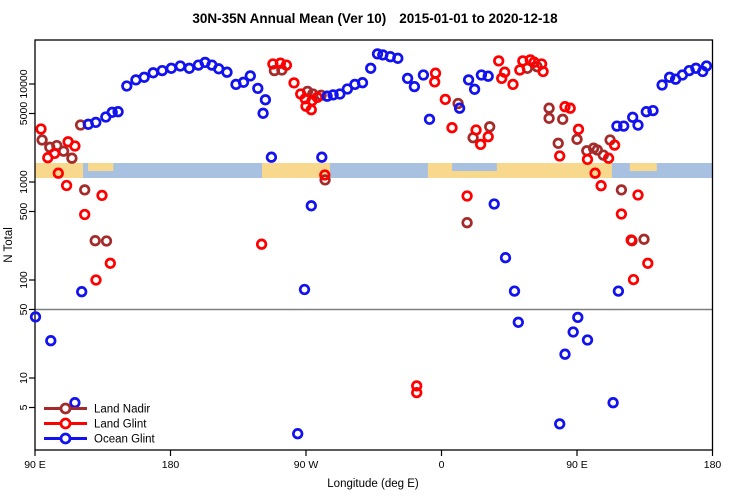  What do you see at coordinates (171, 465) in the screenshot?
I see `x-tick-label: 180` at bounding box center [171, 465].